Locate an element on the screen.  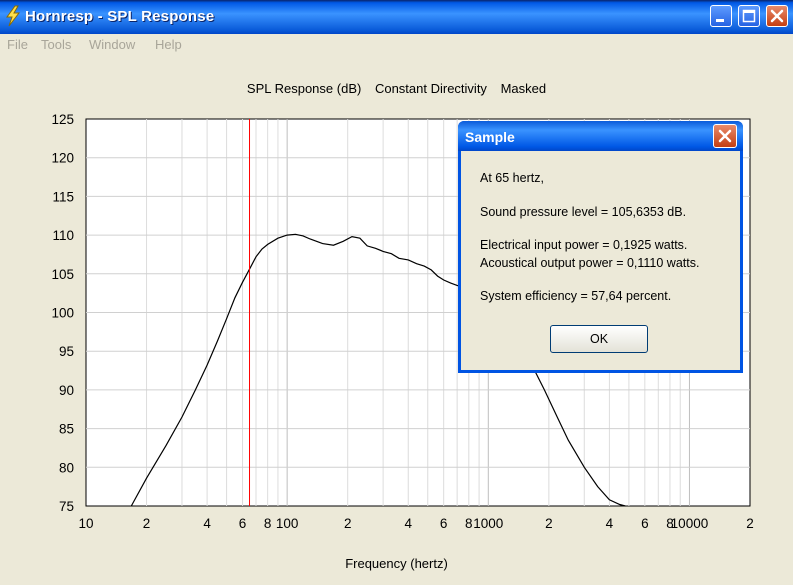
lightning-icon is located at coordinates (13, 16).